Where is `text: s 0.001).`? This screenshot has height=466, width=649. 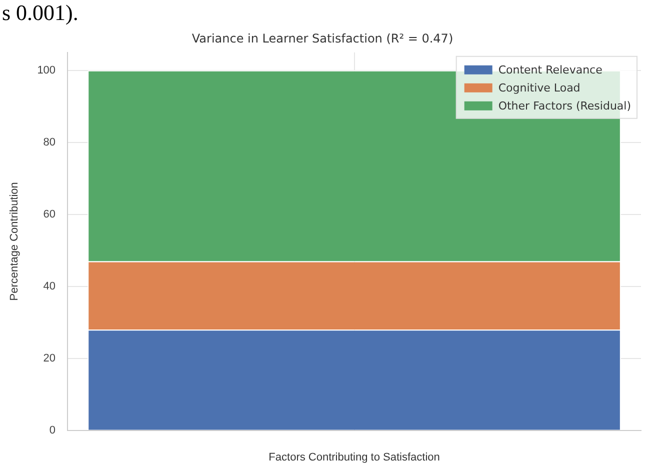 text: s 0.001). is located at coordinates (40, 13).